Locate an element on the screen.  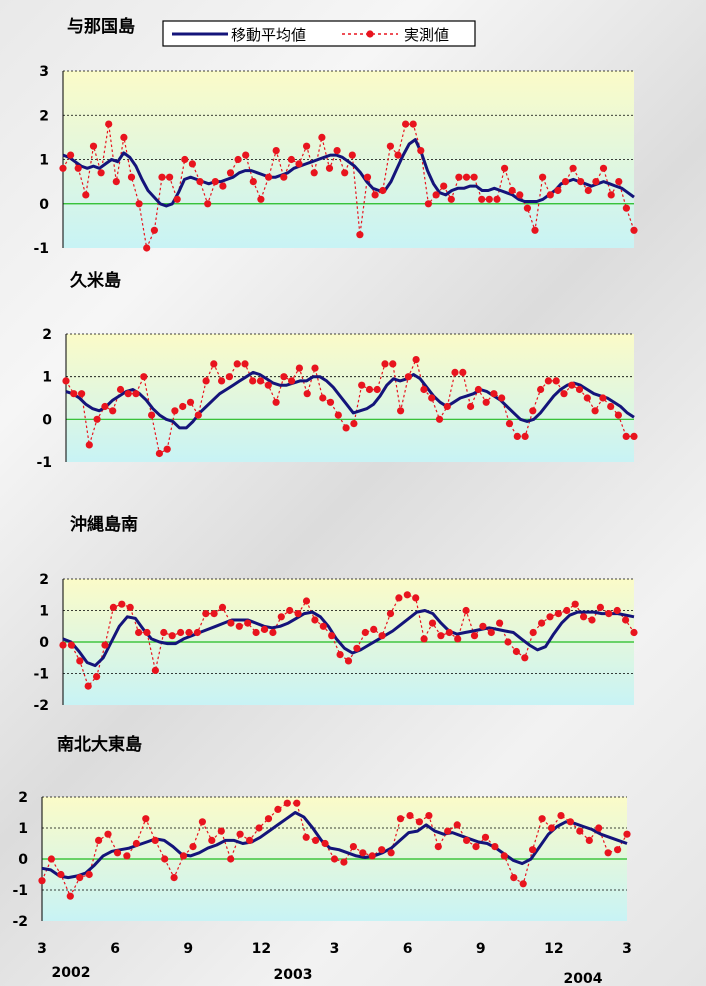
x-tick-label: 12 is located at coordinates (553, 949).